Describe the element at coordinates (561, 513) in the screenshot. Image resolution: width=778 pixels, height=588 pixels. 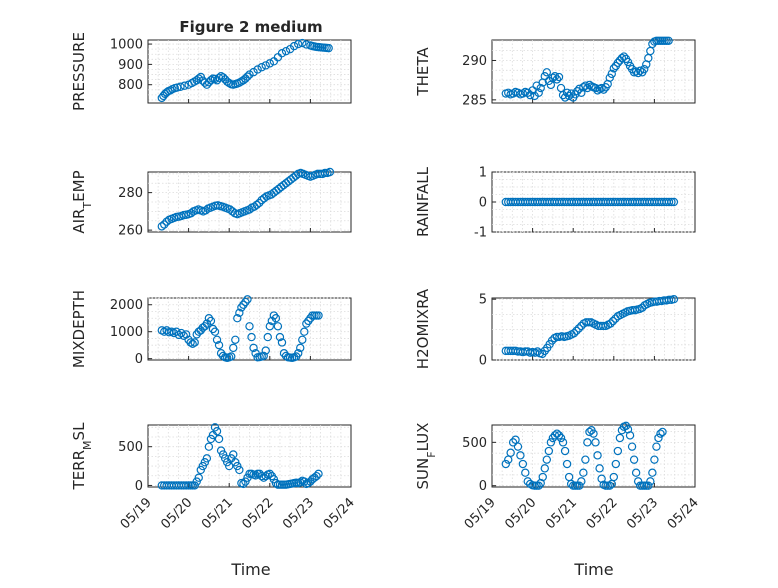
I see `x-tick-label: 05/21` at that location.